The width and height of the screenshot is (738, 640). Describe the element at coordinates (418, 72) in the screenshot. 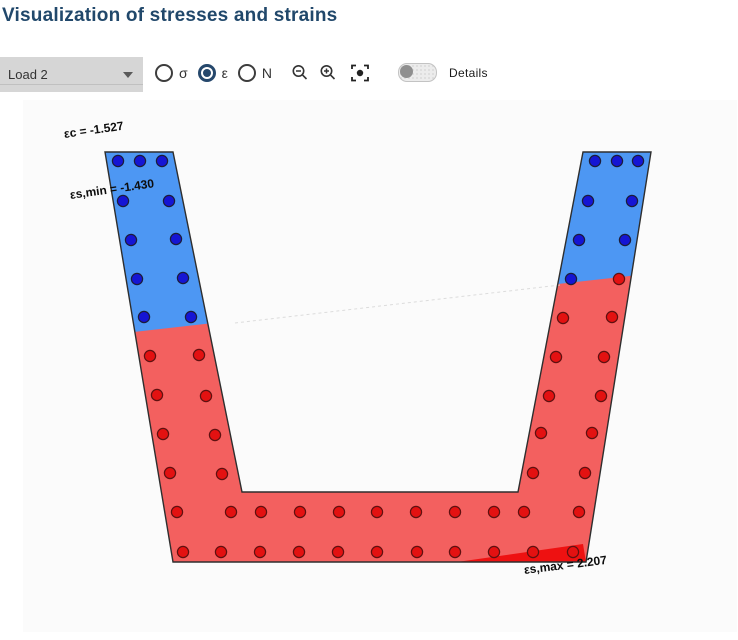

I see `details-toggle` at that location.